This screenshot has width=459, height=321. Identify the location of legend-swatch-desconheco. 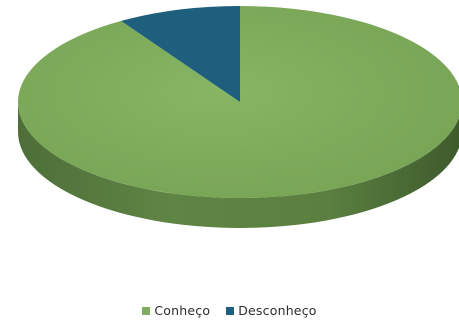
(230, 310).